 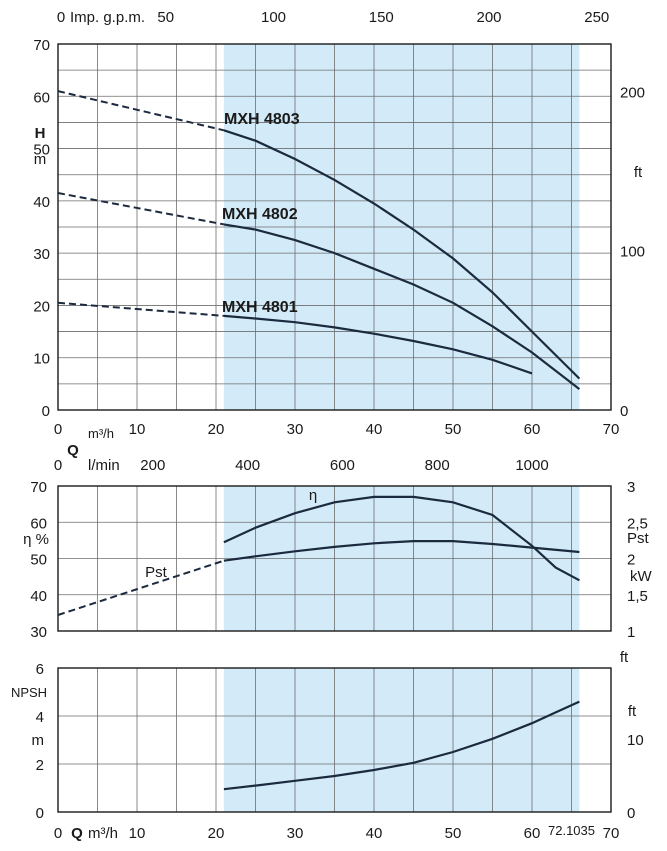 I want to click on operating-range-shade, so click(x=401, y=740).